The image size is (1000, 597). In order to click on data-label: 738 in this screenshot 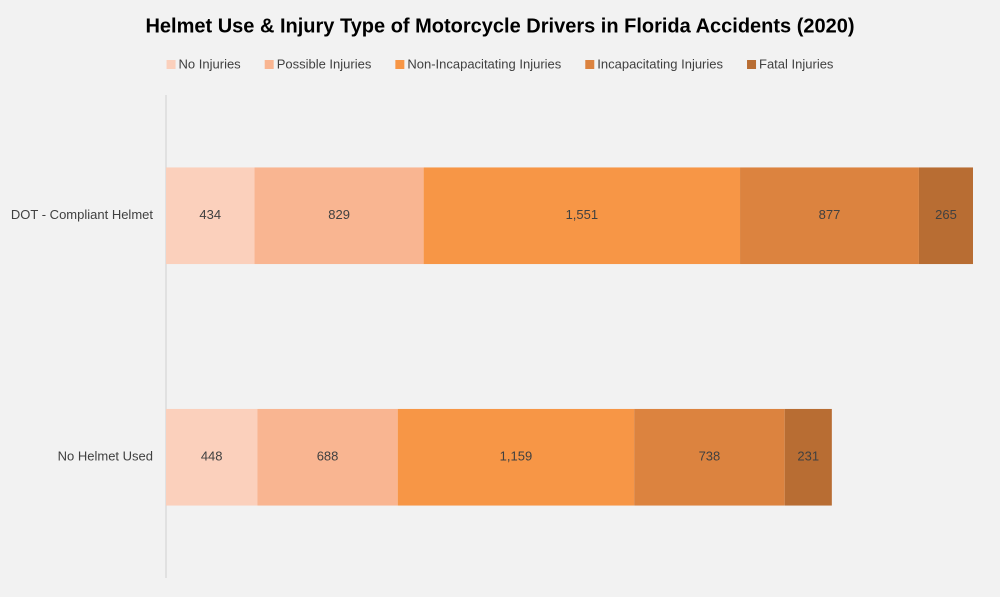, I will do `click(710, 456)`.